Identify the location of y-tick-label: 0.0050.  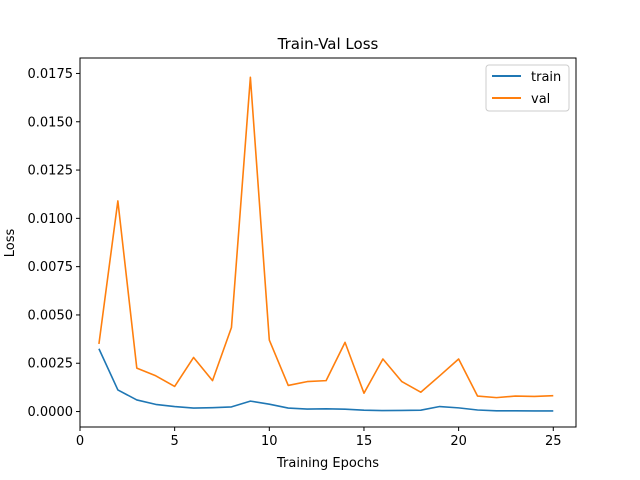
(51, 315).